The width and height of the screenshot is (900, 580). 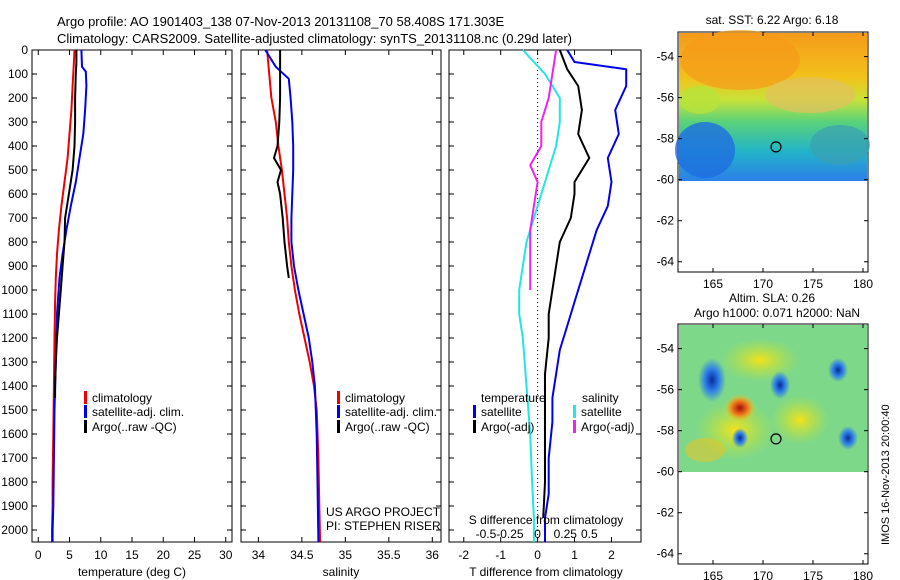 What do you see at coordinates (389, 555) in the screenshot?
I see `x-tick-label: 35.5` at bounding box center [389, 555].